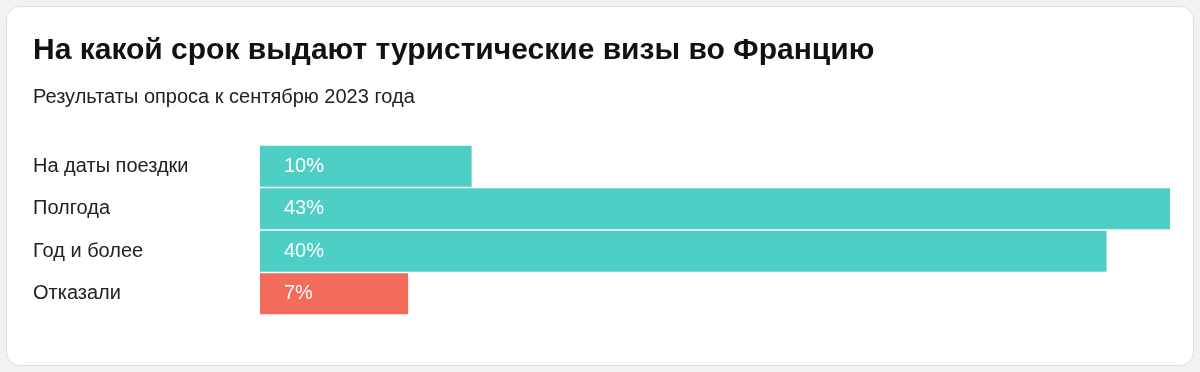 The height and width of the screenshot is (372, 1200). I want to click on chart-subtitle: Результаты опроса к сентябрю 2023 года, so click(224, 96).